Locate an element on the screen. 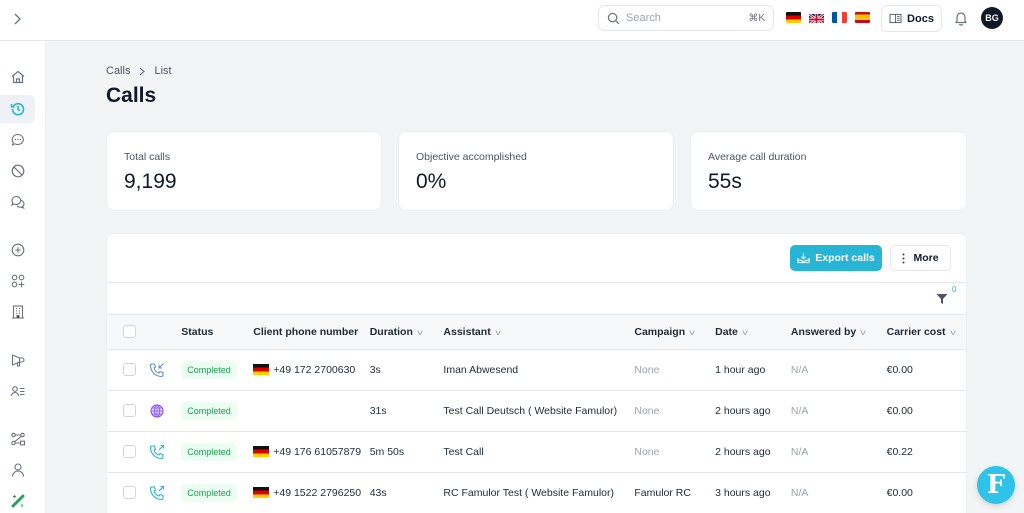  column-header-carrier-cost: Carrier cost v is located at coordinates (926, 332).